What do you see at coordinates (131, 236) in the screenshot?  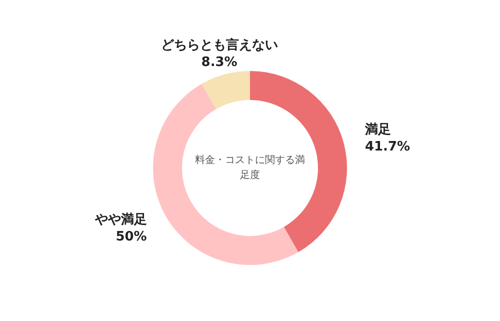 I see `data-label: 50%` at bounding box center [131, 236].